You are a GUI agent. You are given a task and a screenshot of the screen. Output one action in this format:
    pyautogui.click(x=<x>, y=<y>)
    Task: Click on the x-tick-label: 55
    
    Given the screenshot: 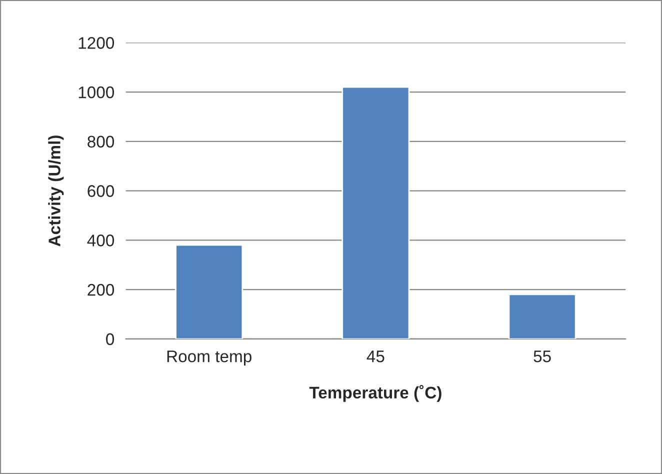 What is the action you would take?
    pyautogui.click(x=542, y=356)
    